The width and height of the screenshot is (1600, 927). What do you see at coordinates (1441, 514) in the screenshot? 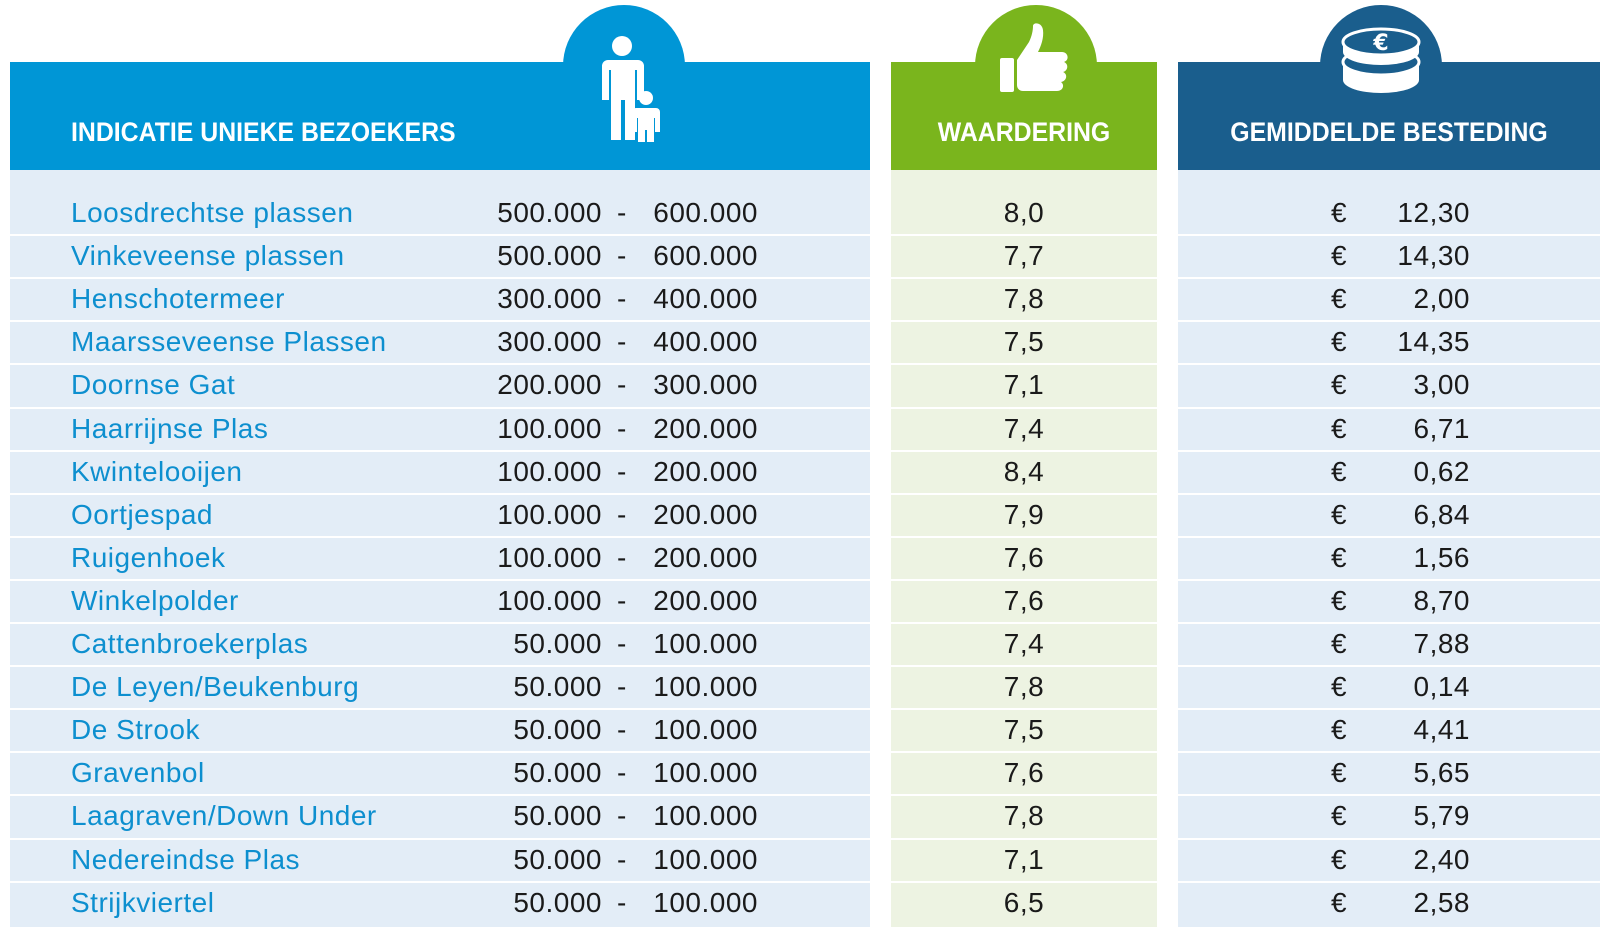
I see `spending: 6,84` at bounding box center [1441, 514].